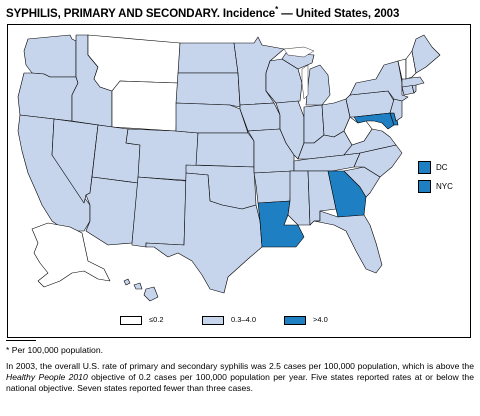 The width and height of the screenshot is (480, 416). Describe the element at coordinates (47, 377) in the screenshot. I see `note-italic: Healthy People 2010` at that location.